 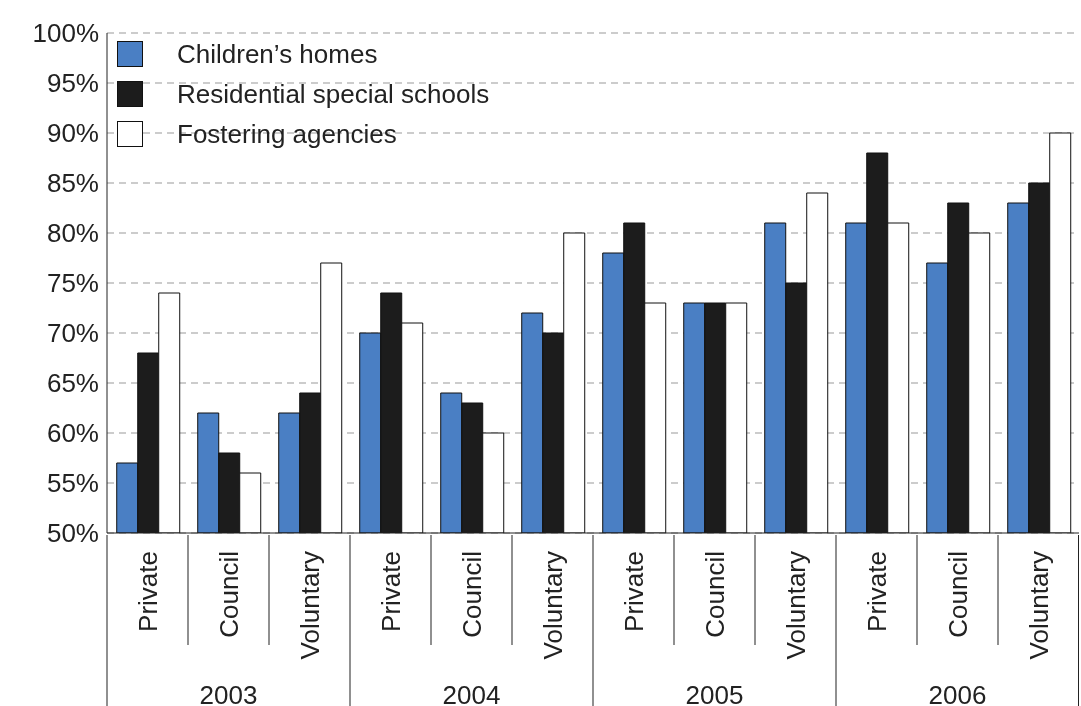 I want to click on y-tick-label: 95%, so click(x=72, y=83).